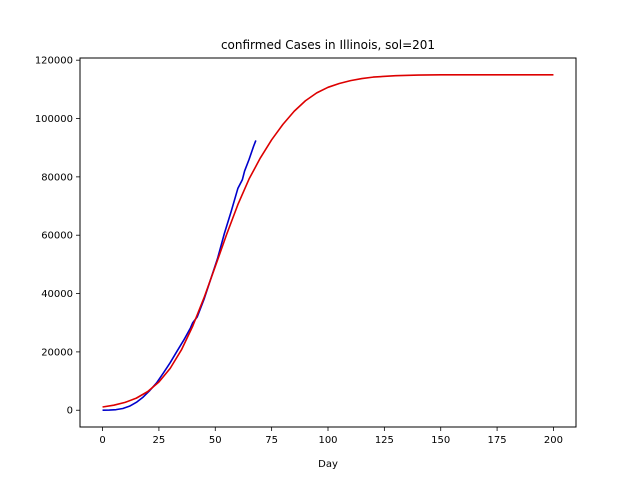 This screenshot has width=640, height=480. Describe the element at coordinates (54, 119) in the screenshot. I see `y-tick-label: 100000` at that location.